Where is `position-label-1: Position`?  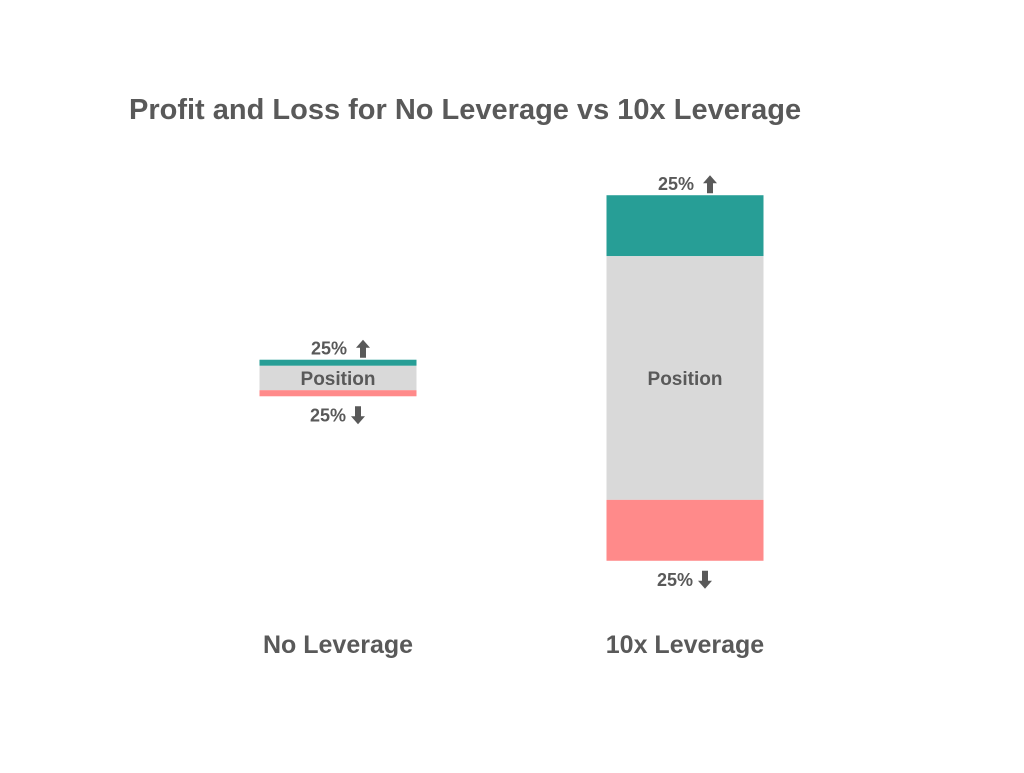
position-label-1: Position is located at coordinates (685, 379).